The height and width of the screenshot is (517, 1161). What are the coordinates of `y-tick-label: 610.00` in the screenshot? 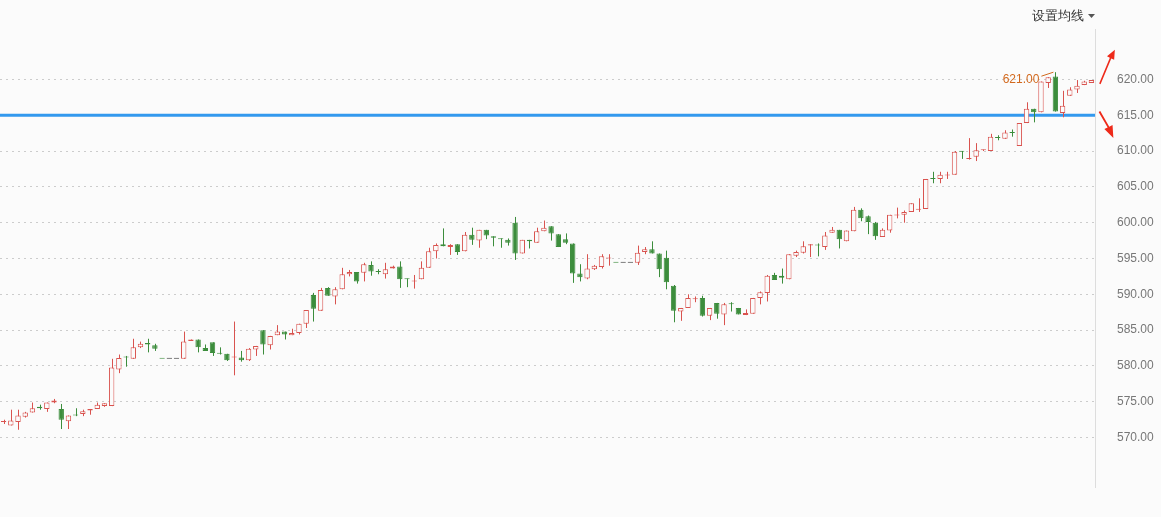 It's located at (1136, 150).